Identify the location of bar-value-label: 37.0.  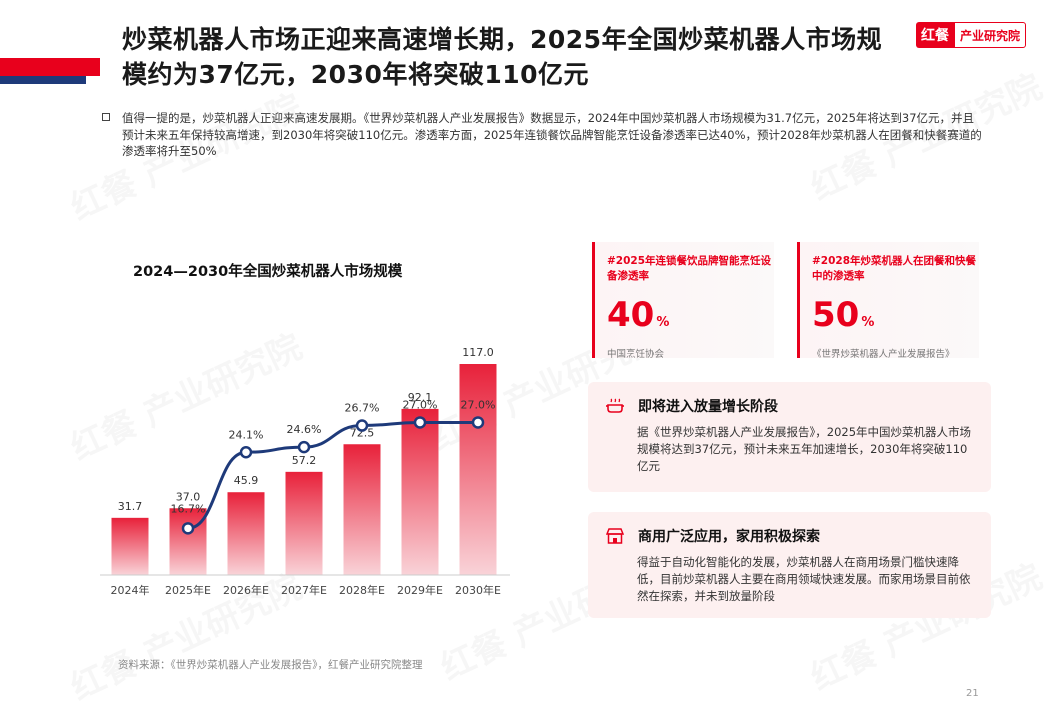
(188, 496).